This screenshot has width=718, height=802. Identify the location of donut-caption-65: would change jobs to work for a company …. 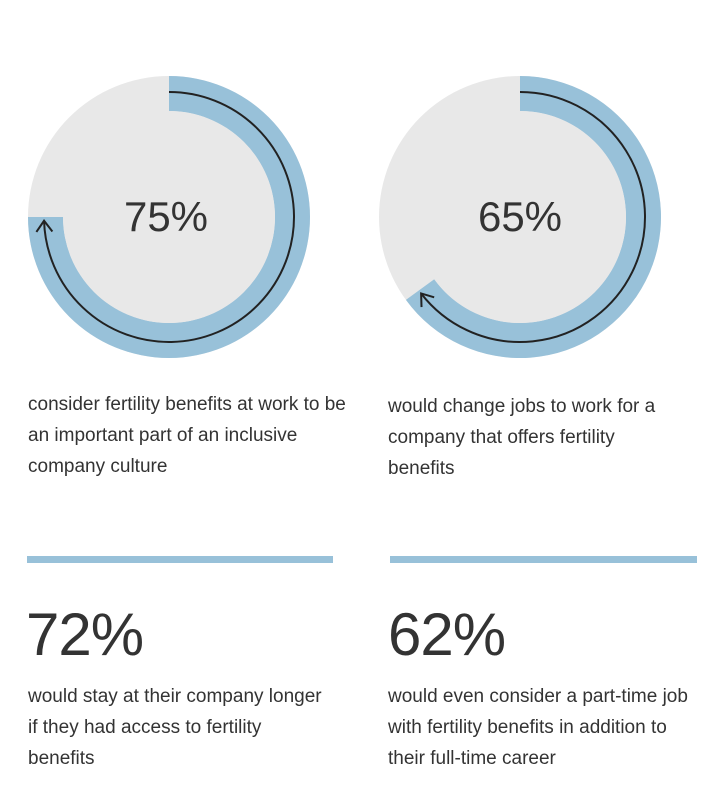
(522, 437).